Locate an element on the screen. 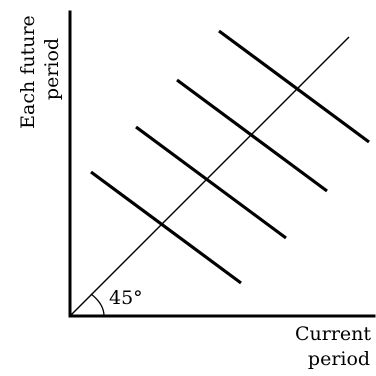 Image resolution: width=376 pixels, height=376 pixels. x-axis-label-line-2: period is located at coordinates (339, 359).